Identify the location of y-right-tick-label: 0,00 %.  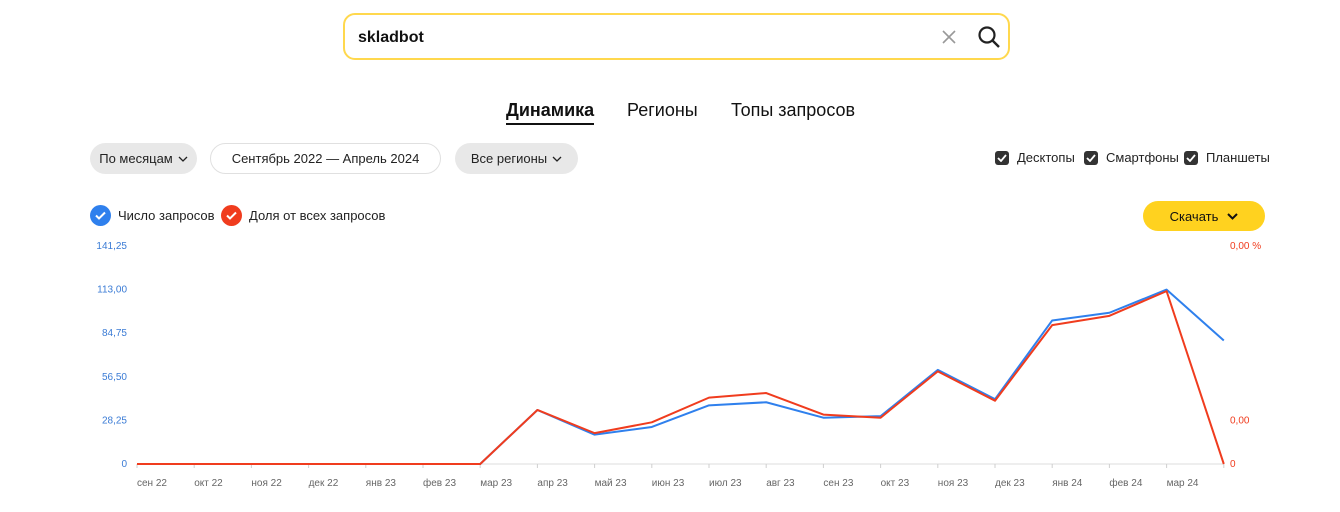
(1245, 246).